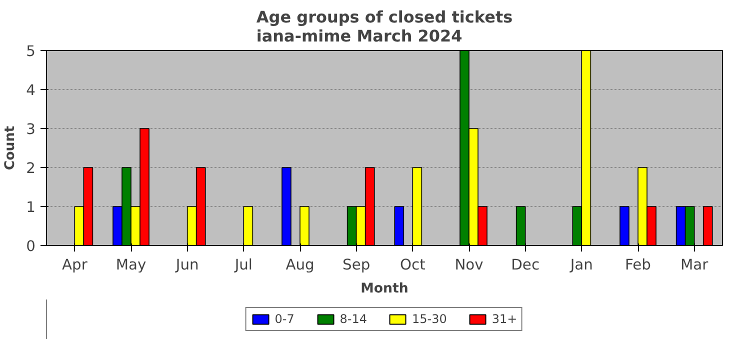 Image resolution: width=732 pixels, height=361 pixels. Describe the element at coordinates (31, 129) in the screenshot. I see `y-tick-label: 3` at that location.